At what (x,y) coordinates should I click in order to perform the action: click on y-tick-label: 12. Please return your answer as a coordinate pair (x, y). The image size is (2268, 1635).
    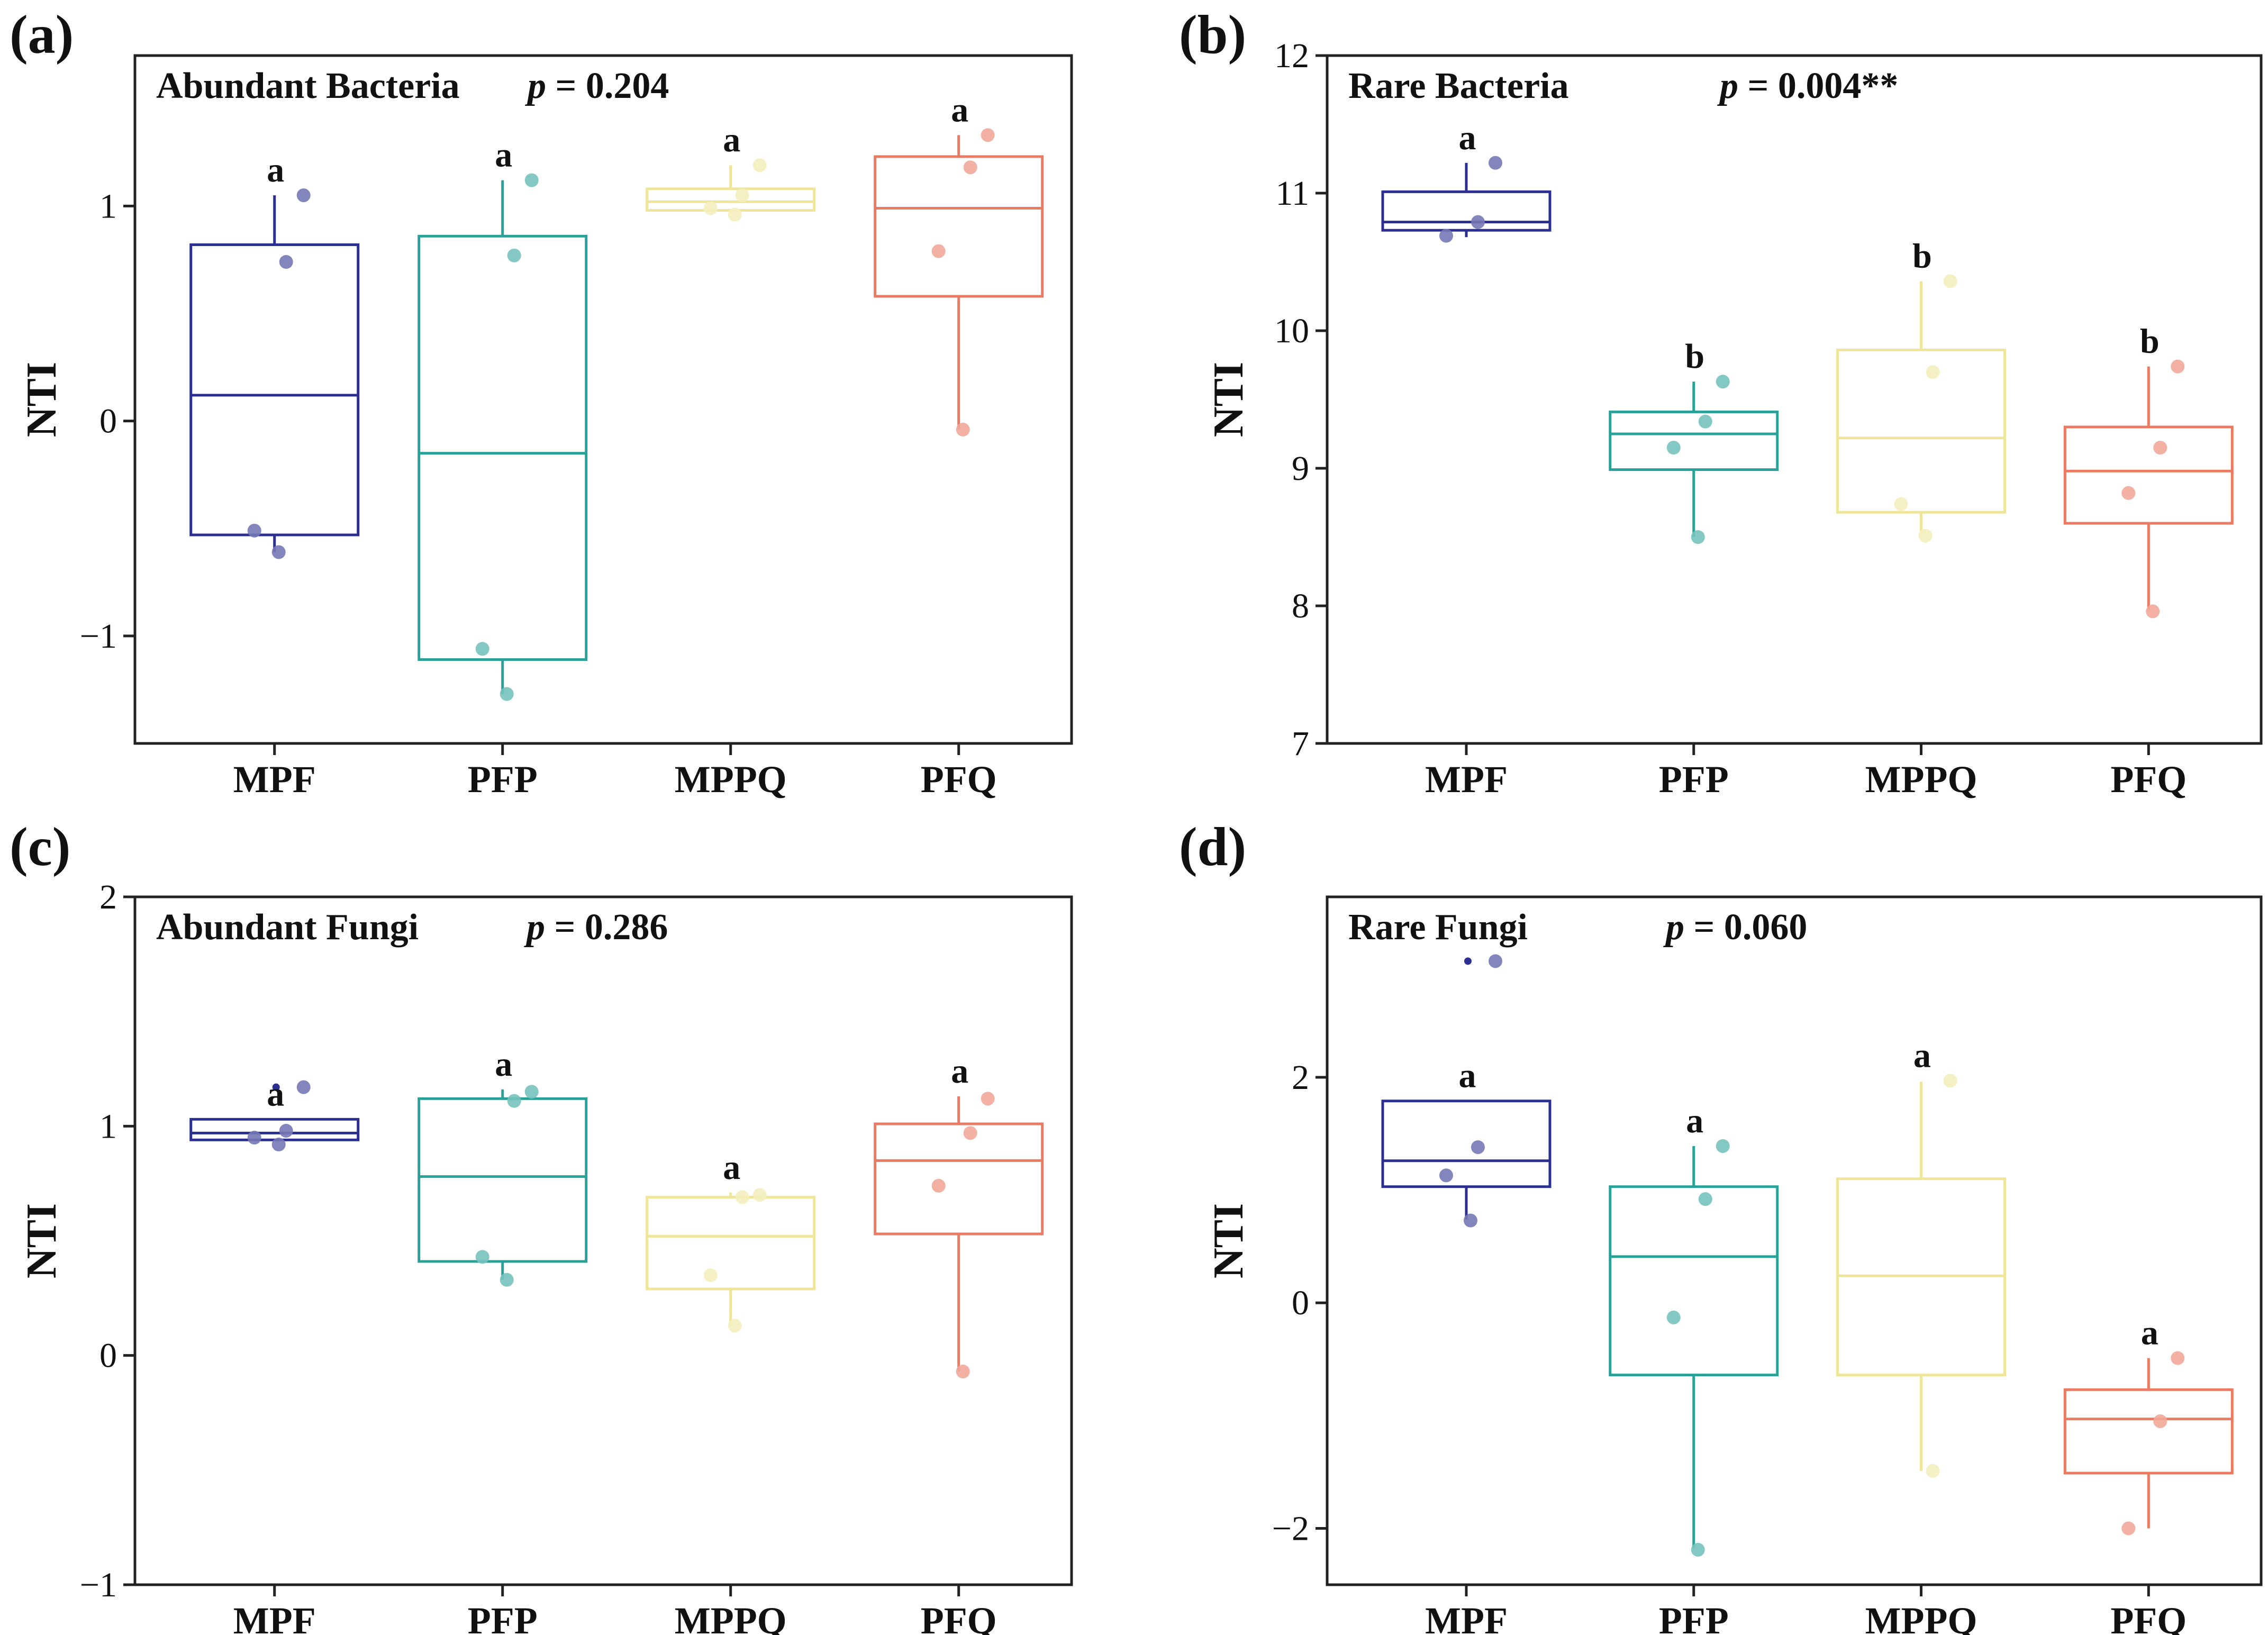
    Looking at the image, I should click on (1291, 56).